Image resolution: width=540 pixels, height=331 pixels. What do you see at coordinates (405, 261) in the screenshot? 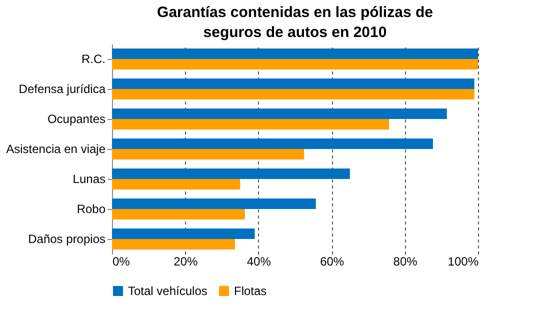
I see `x-tick-label: 80%` at bounding box center [405, 261].